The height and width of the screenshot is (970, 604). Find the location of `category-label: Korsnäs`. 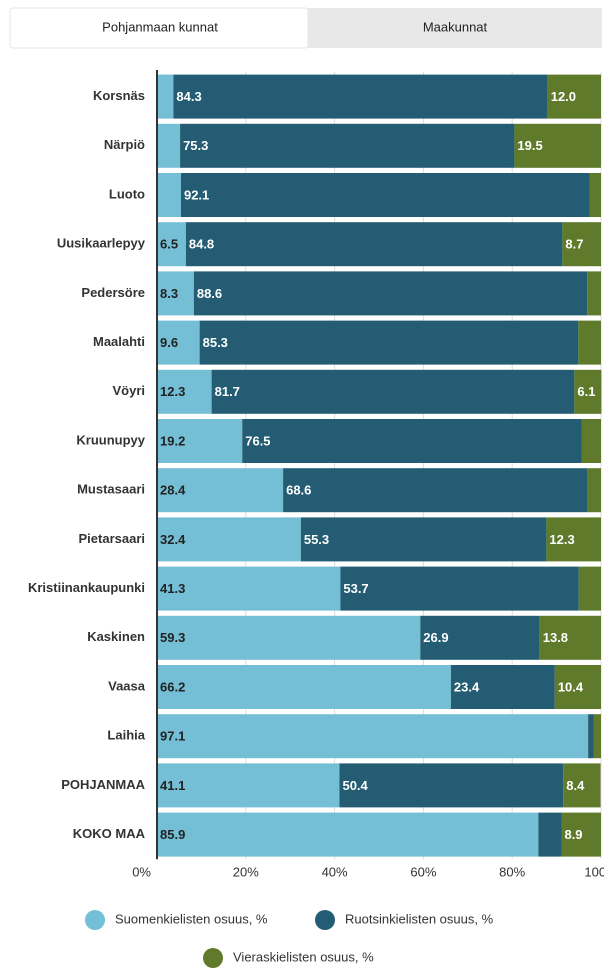

category-label: Korsnäs is located at coordinates (119, 95).